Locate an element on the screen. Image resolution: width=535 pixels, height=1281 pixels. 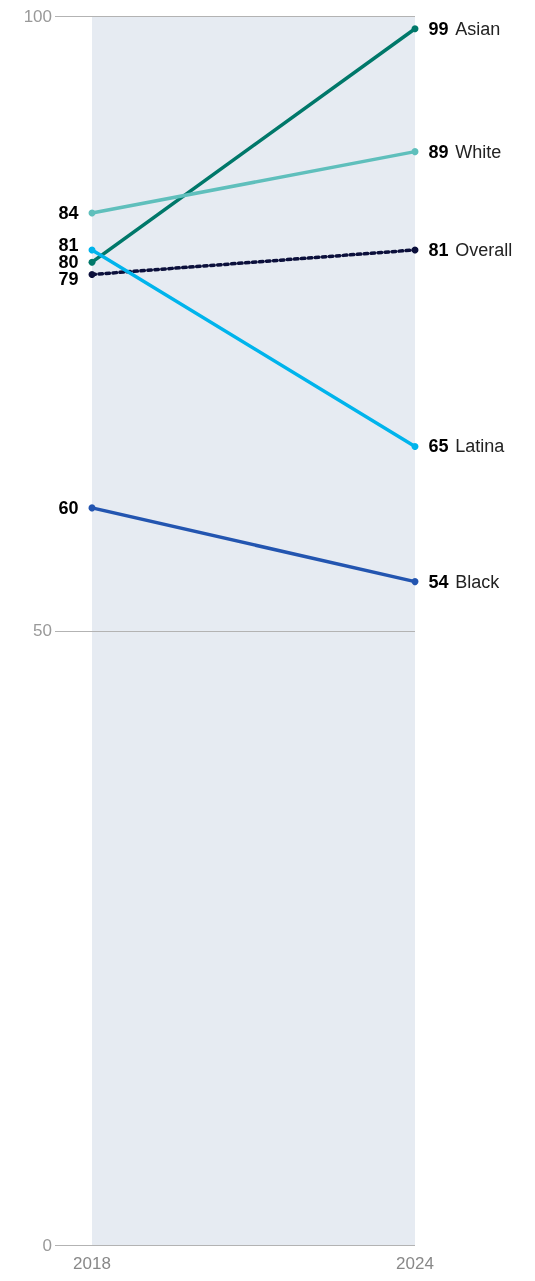
text: Asian is located at coordinates (478, 28).